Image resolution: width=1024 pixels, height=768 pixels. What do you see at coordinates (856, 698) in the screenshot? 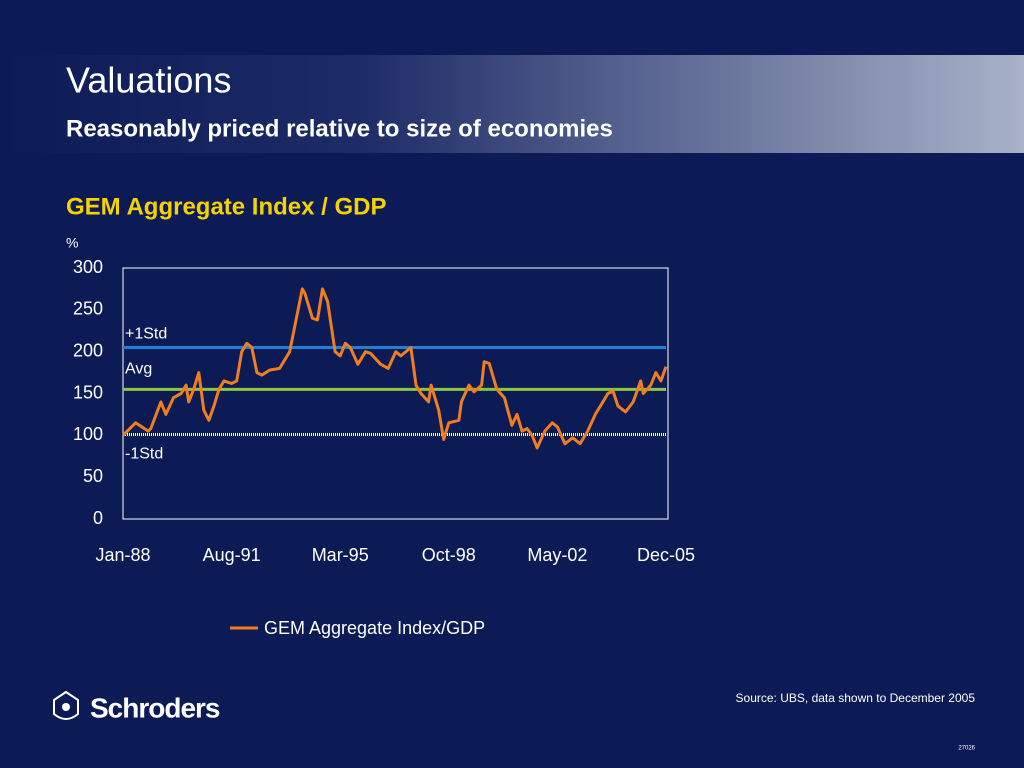
I see `source-note: Source: UBS, data shown to December 2005` at bounding box center [856, 698].